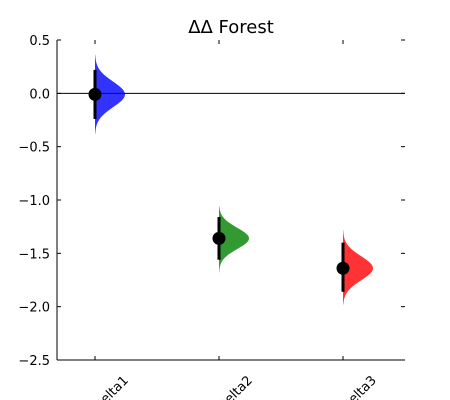  I want to click on y-tick-label: 0.5, so click(39, 41).